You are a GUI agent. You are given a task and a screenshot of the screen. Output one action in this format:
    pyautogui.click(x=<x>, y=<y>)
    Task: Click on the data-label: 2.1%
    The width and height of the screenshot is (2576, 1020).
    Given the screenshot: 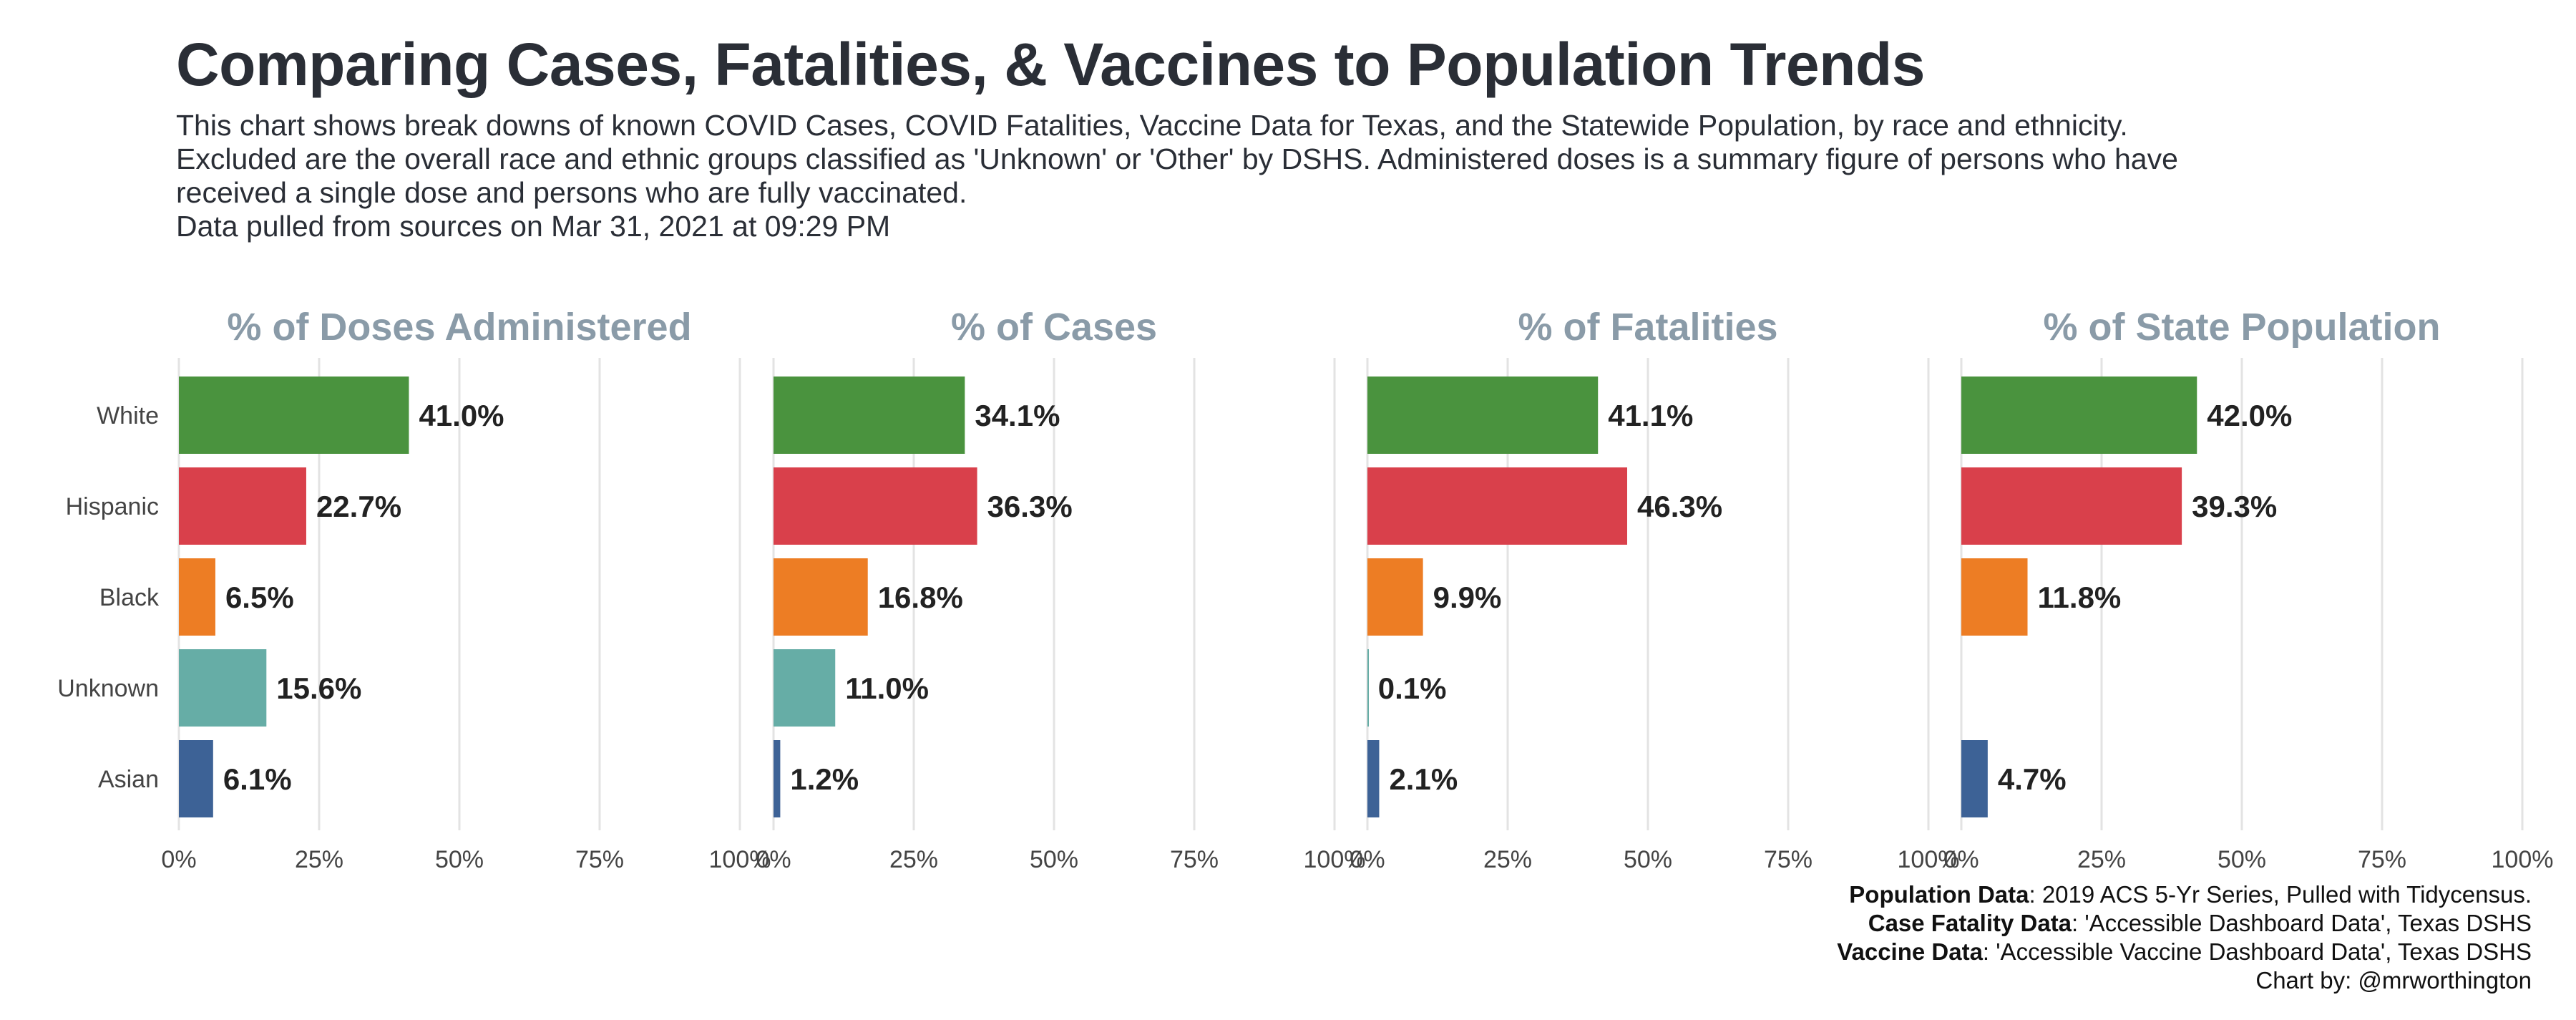 What is the action you would take?
    pyautogui.click(x=1423, y=779)
    